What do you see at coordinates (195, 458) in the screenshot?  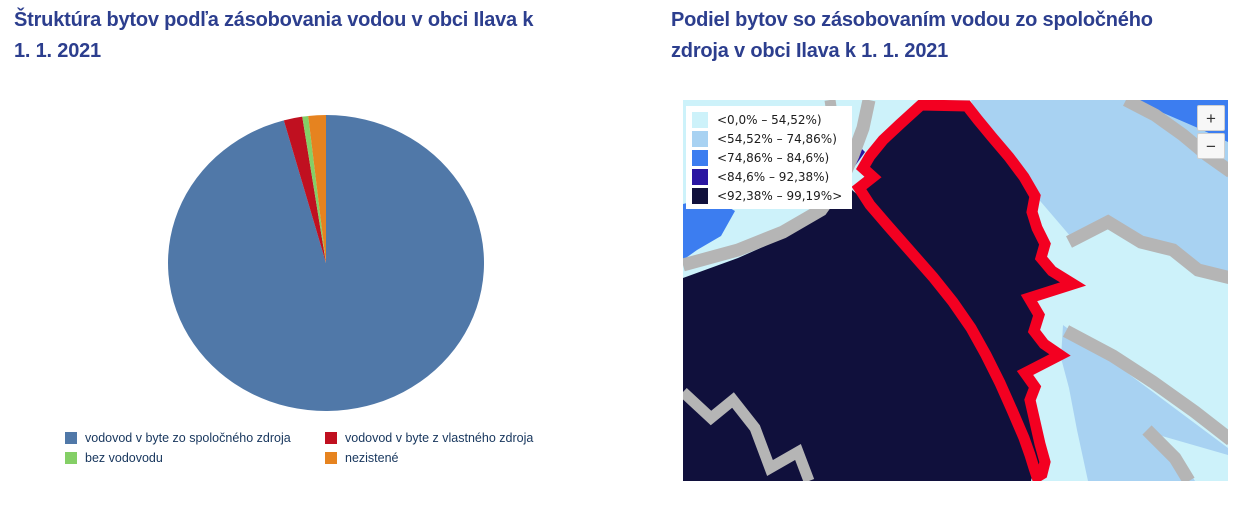 I see `pie-legend-item-bez-vodovodu: bez vodovodu` at bounding box center [195, 458].